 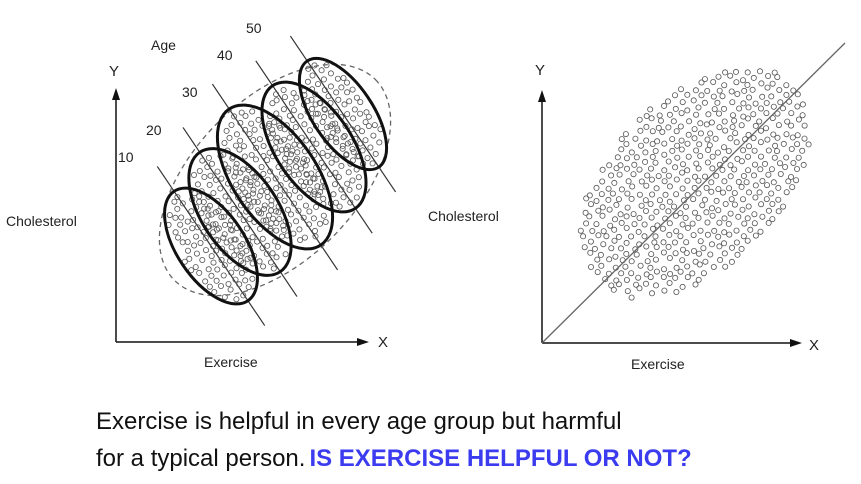 I want to click on caption-question: IS EXERCISE HELPFUL OR NOT?, so click(x=500, y=458).